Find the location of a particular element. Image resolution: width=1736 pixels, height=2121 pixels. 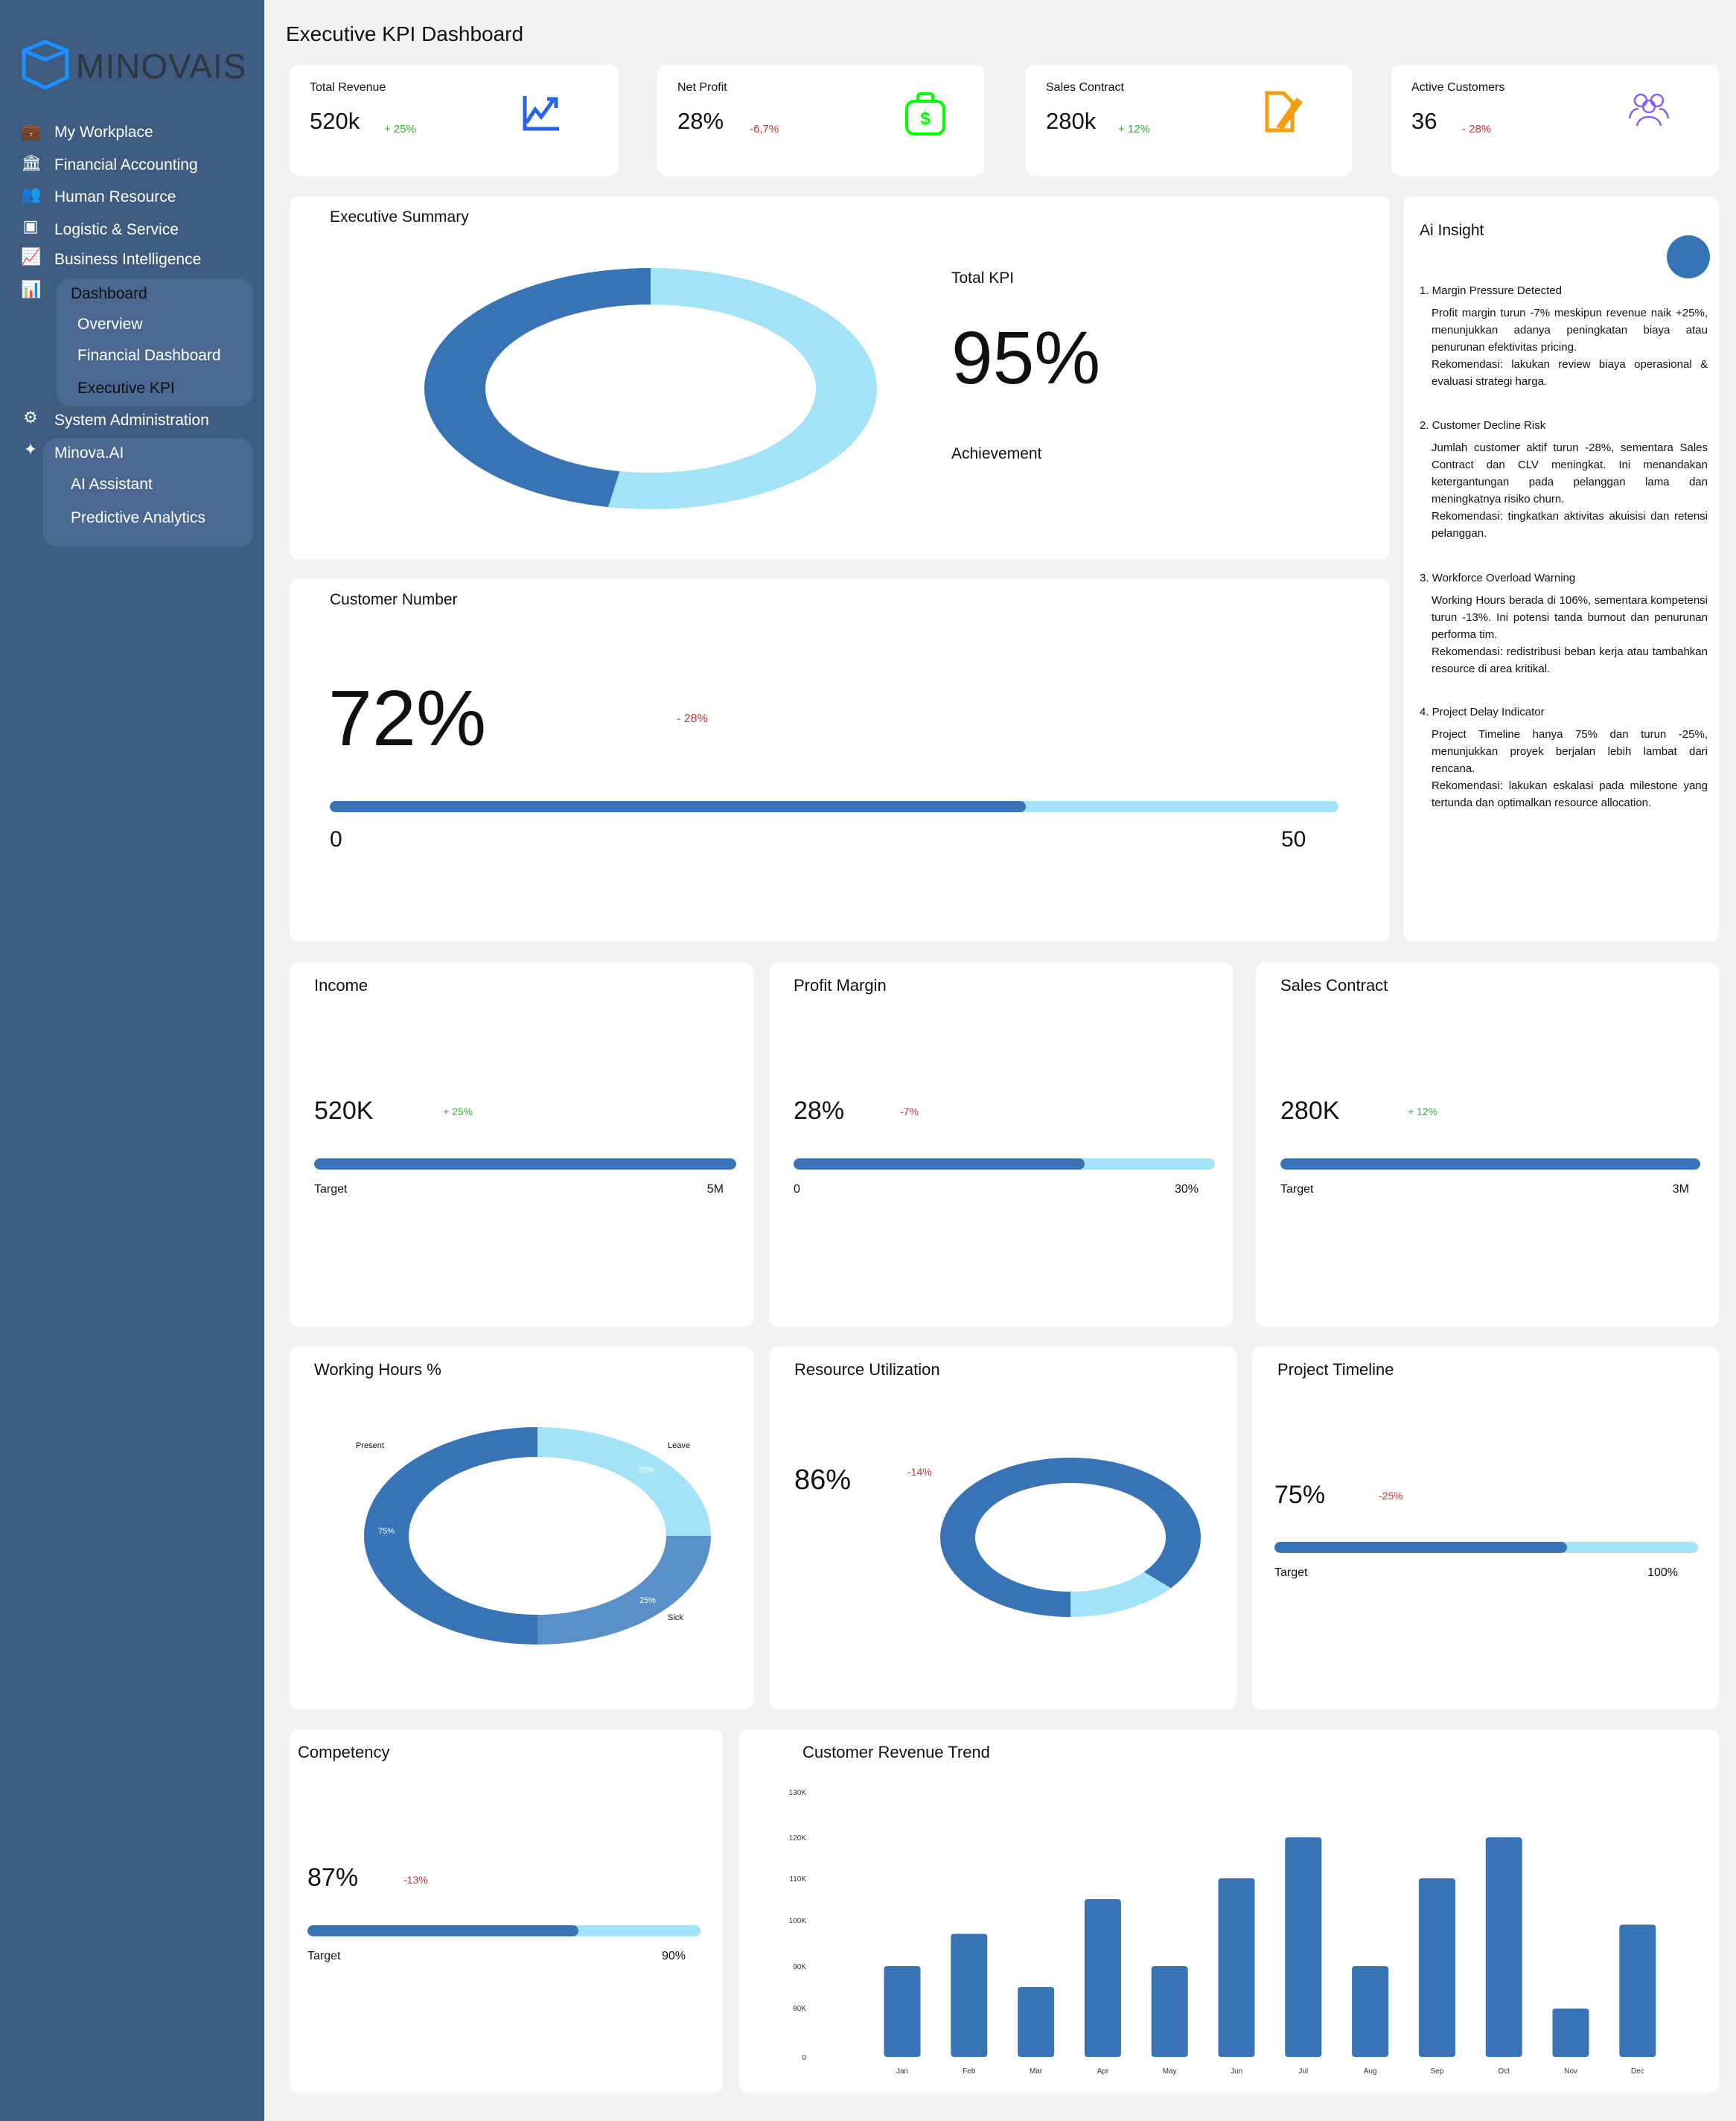

metric-value: 86% is located at coordinates (823, 1480).